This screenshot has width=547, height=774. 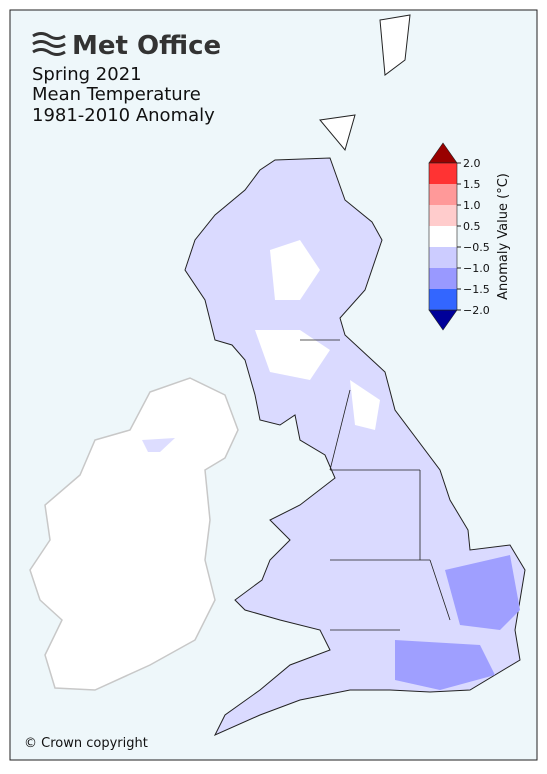 I want to click on title-line: 1981-2010 Anomaly, so click(x=123, y=115).